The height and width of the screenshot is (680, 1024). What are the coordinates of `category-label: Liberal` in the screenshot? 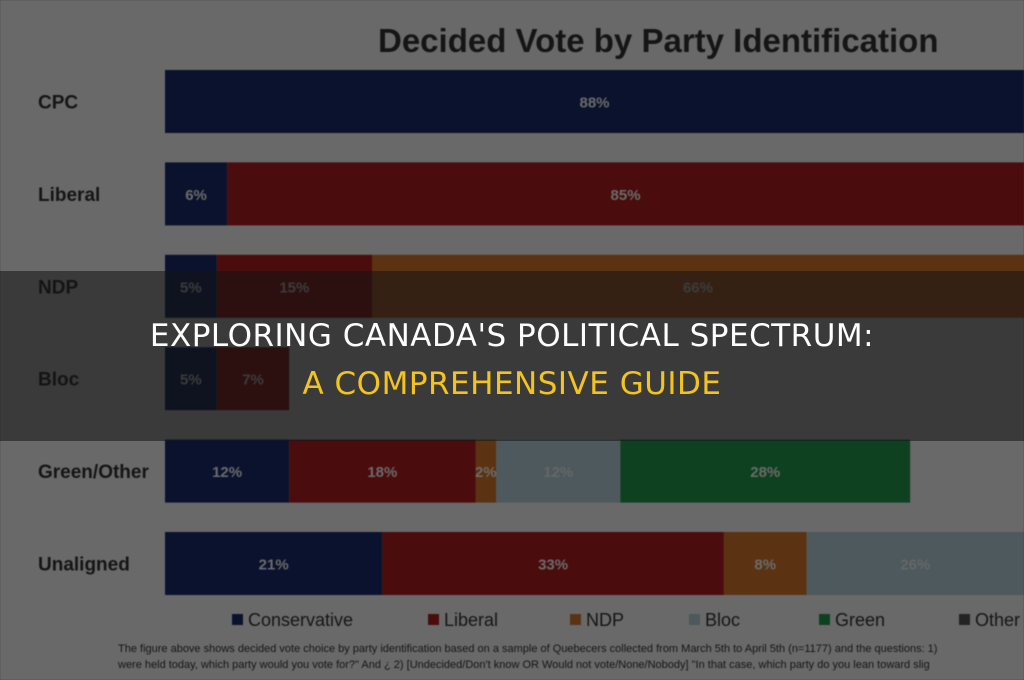 It's located at (69, 195).